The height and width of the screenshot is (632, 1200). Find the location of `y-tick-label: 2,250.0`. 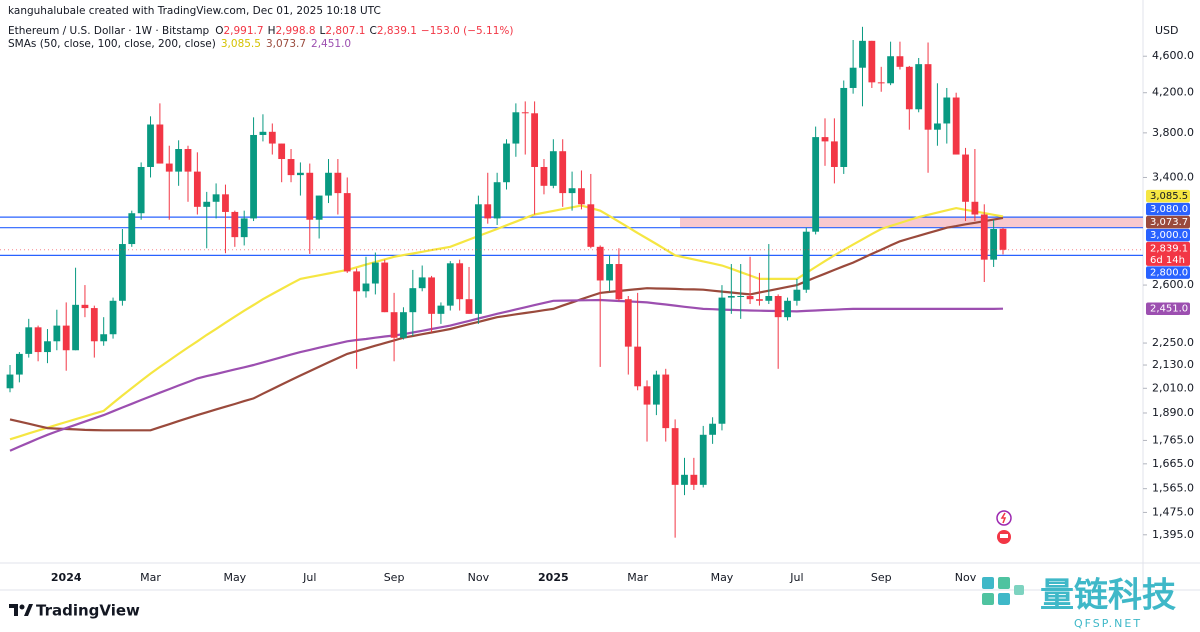

y-tick-label: 2,250.0 is located at coordinates (1173, 342).